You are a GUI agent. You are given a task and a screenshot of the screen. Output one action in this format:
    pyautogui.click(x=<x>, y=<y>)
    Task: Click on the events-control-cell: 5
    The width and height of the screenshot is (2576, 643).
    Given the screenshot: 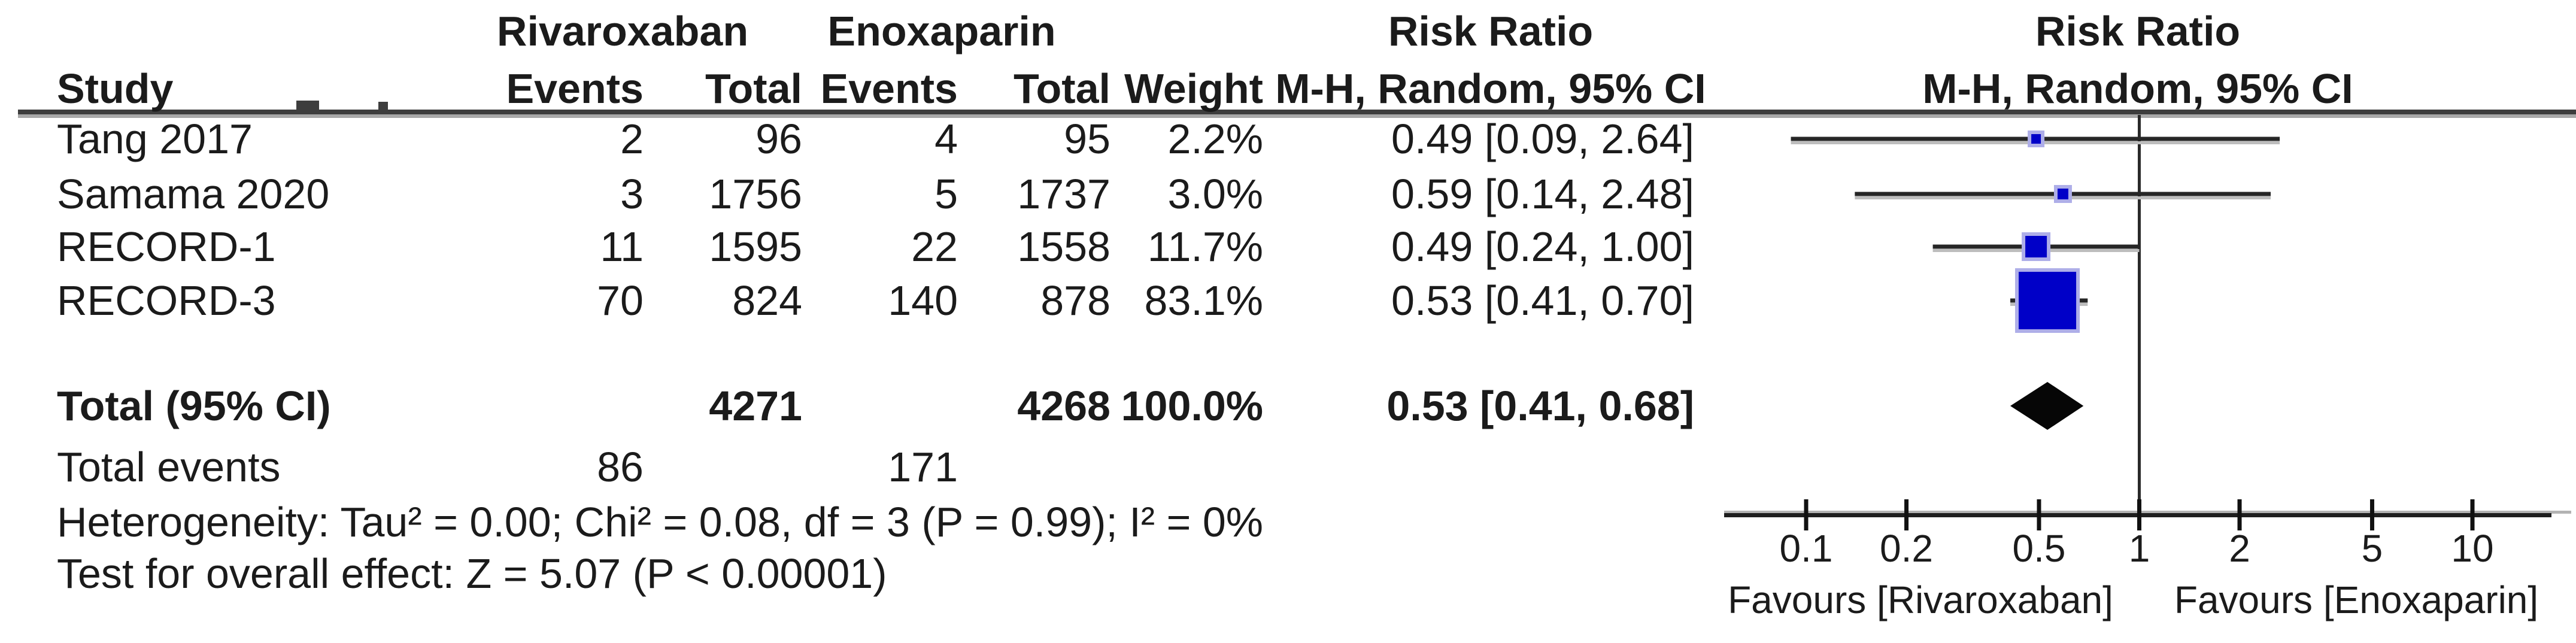 What is the action you would take?
    pyautogui.click(x=946, y=194)
    